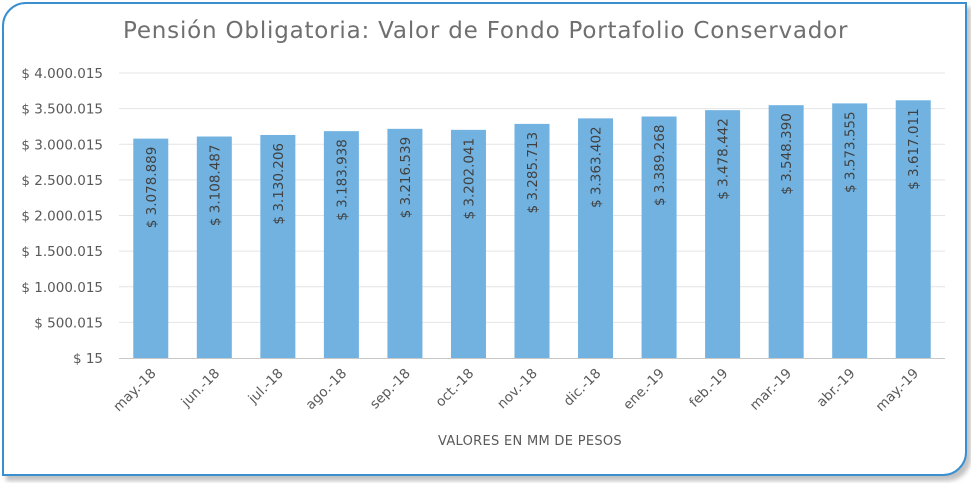 The width and height of the screenshot is (971, 483). I want to click on data-label: $ 3.130.206, so click(279, 184).